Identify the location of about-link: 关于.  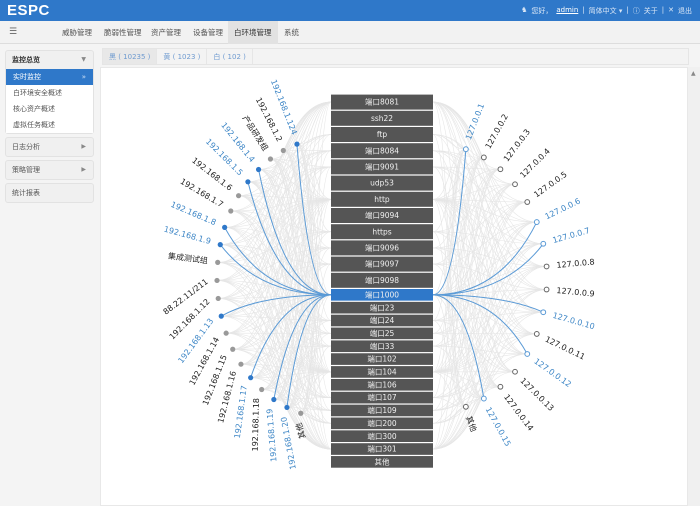
(650, 11).